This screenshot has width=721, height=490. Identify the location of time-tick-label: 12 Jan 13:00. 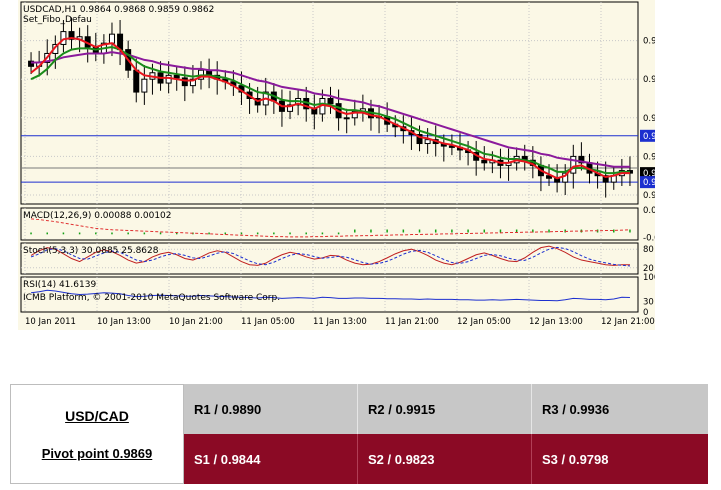
(556, 322).